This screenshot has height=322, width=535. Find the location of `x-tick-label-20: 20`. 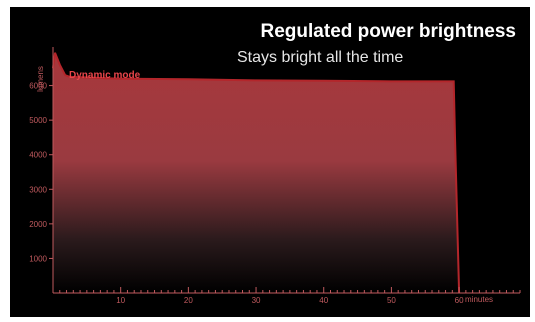

x-tick-label-20: 20 is located at coordinates (188, 300).